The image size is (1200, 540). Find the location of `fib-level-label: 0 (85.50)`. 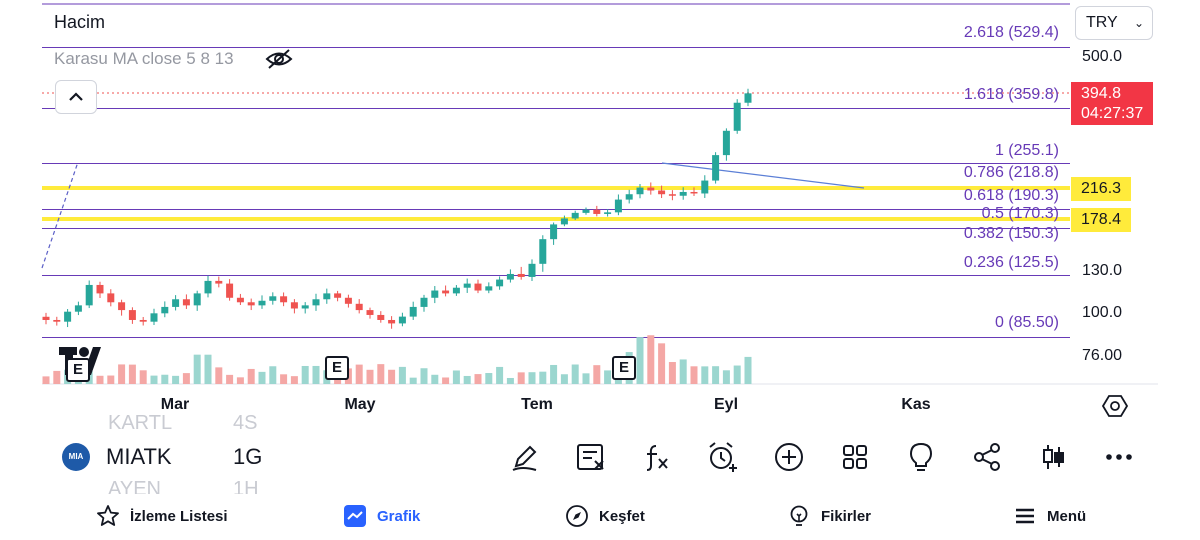

fib-level-label: 0 (85.50) is located at coordinates (1026, 322).